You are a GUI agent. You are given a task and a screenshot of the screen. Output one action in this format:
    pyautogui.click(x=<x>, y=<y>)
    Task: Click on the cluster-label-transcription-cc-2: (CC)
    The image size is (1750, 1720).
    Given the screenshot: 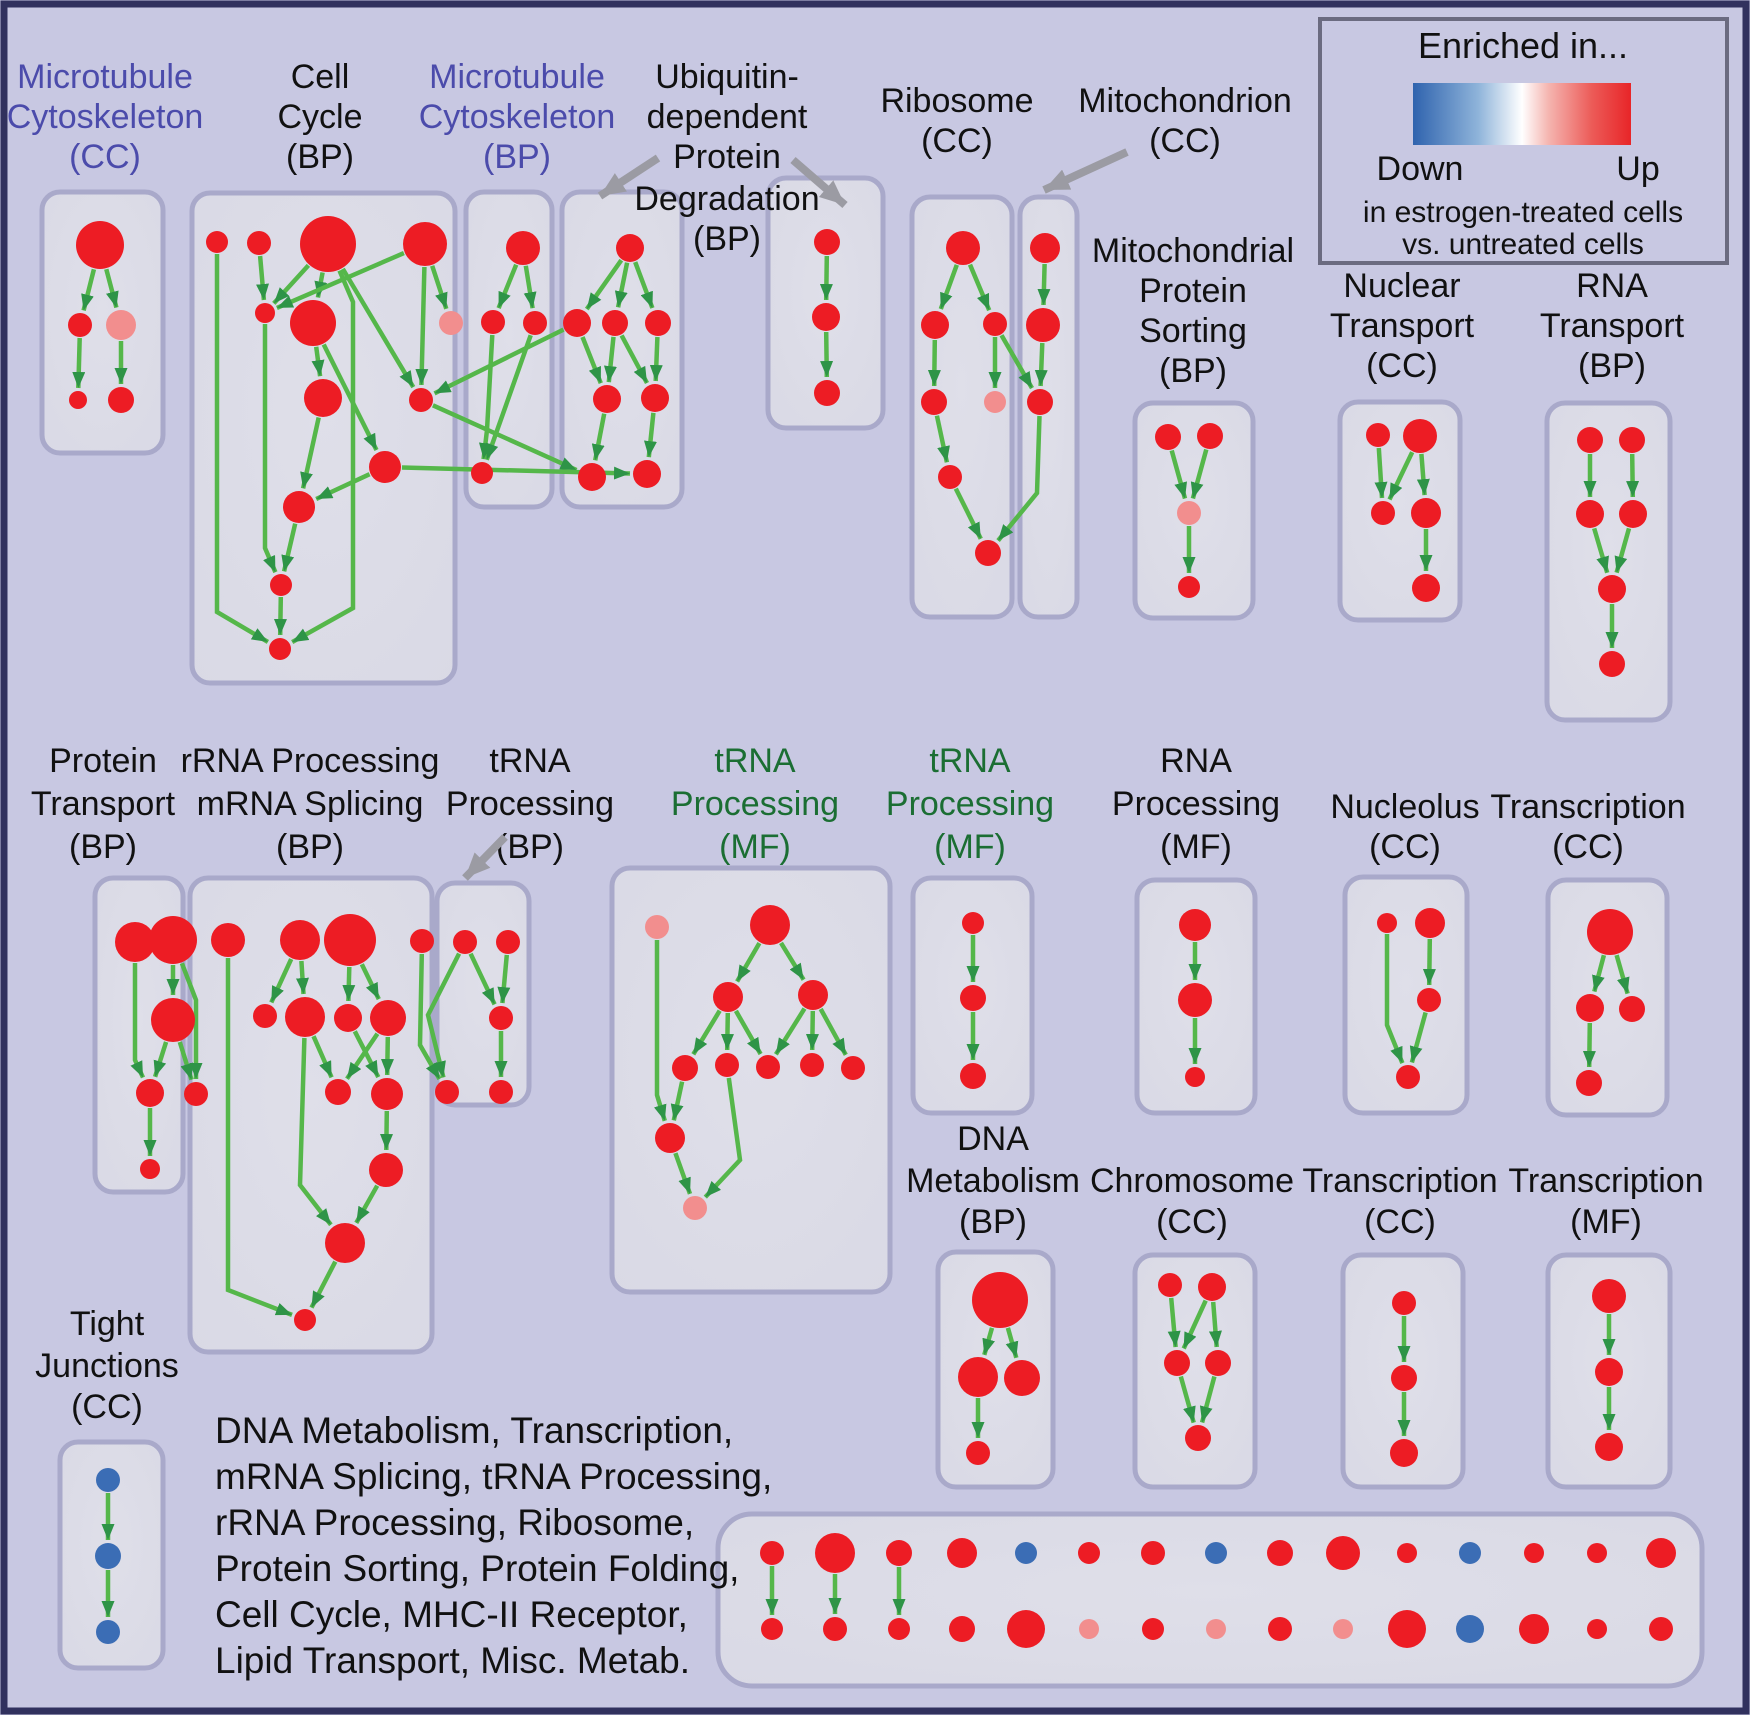 What is the action you would take?
    pyautogui.click(x=1400, y=1222)
    